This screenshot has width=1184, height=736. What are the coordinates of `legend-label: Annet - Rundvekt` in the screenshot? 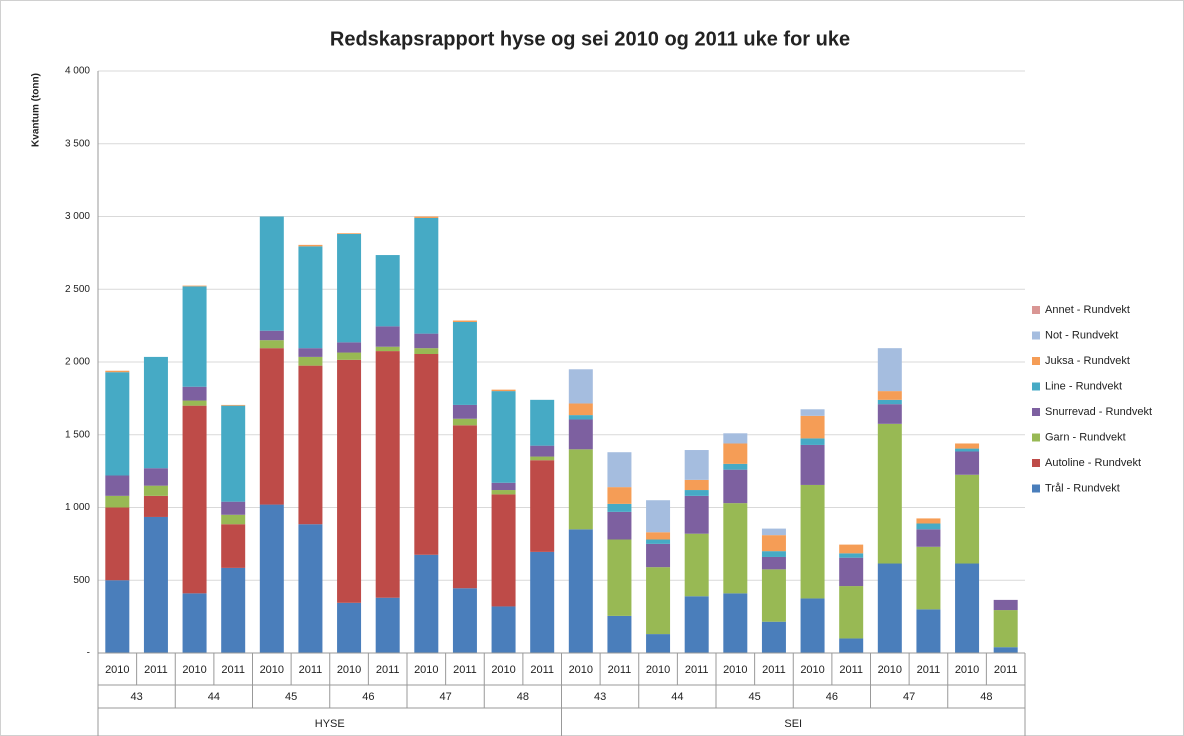 It's located at (1087, 310).